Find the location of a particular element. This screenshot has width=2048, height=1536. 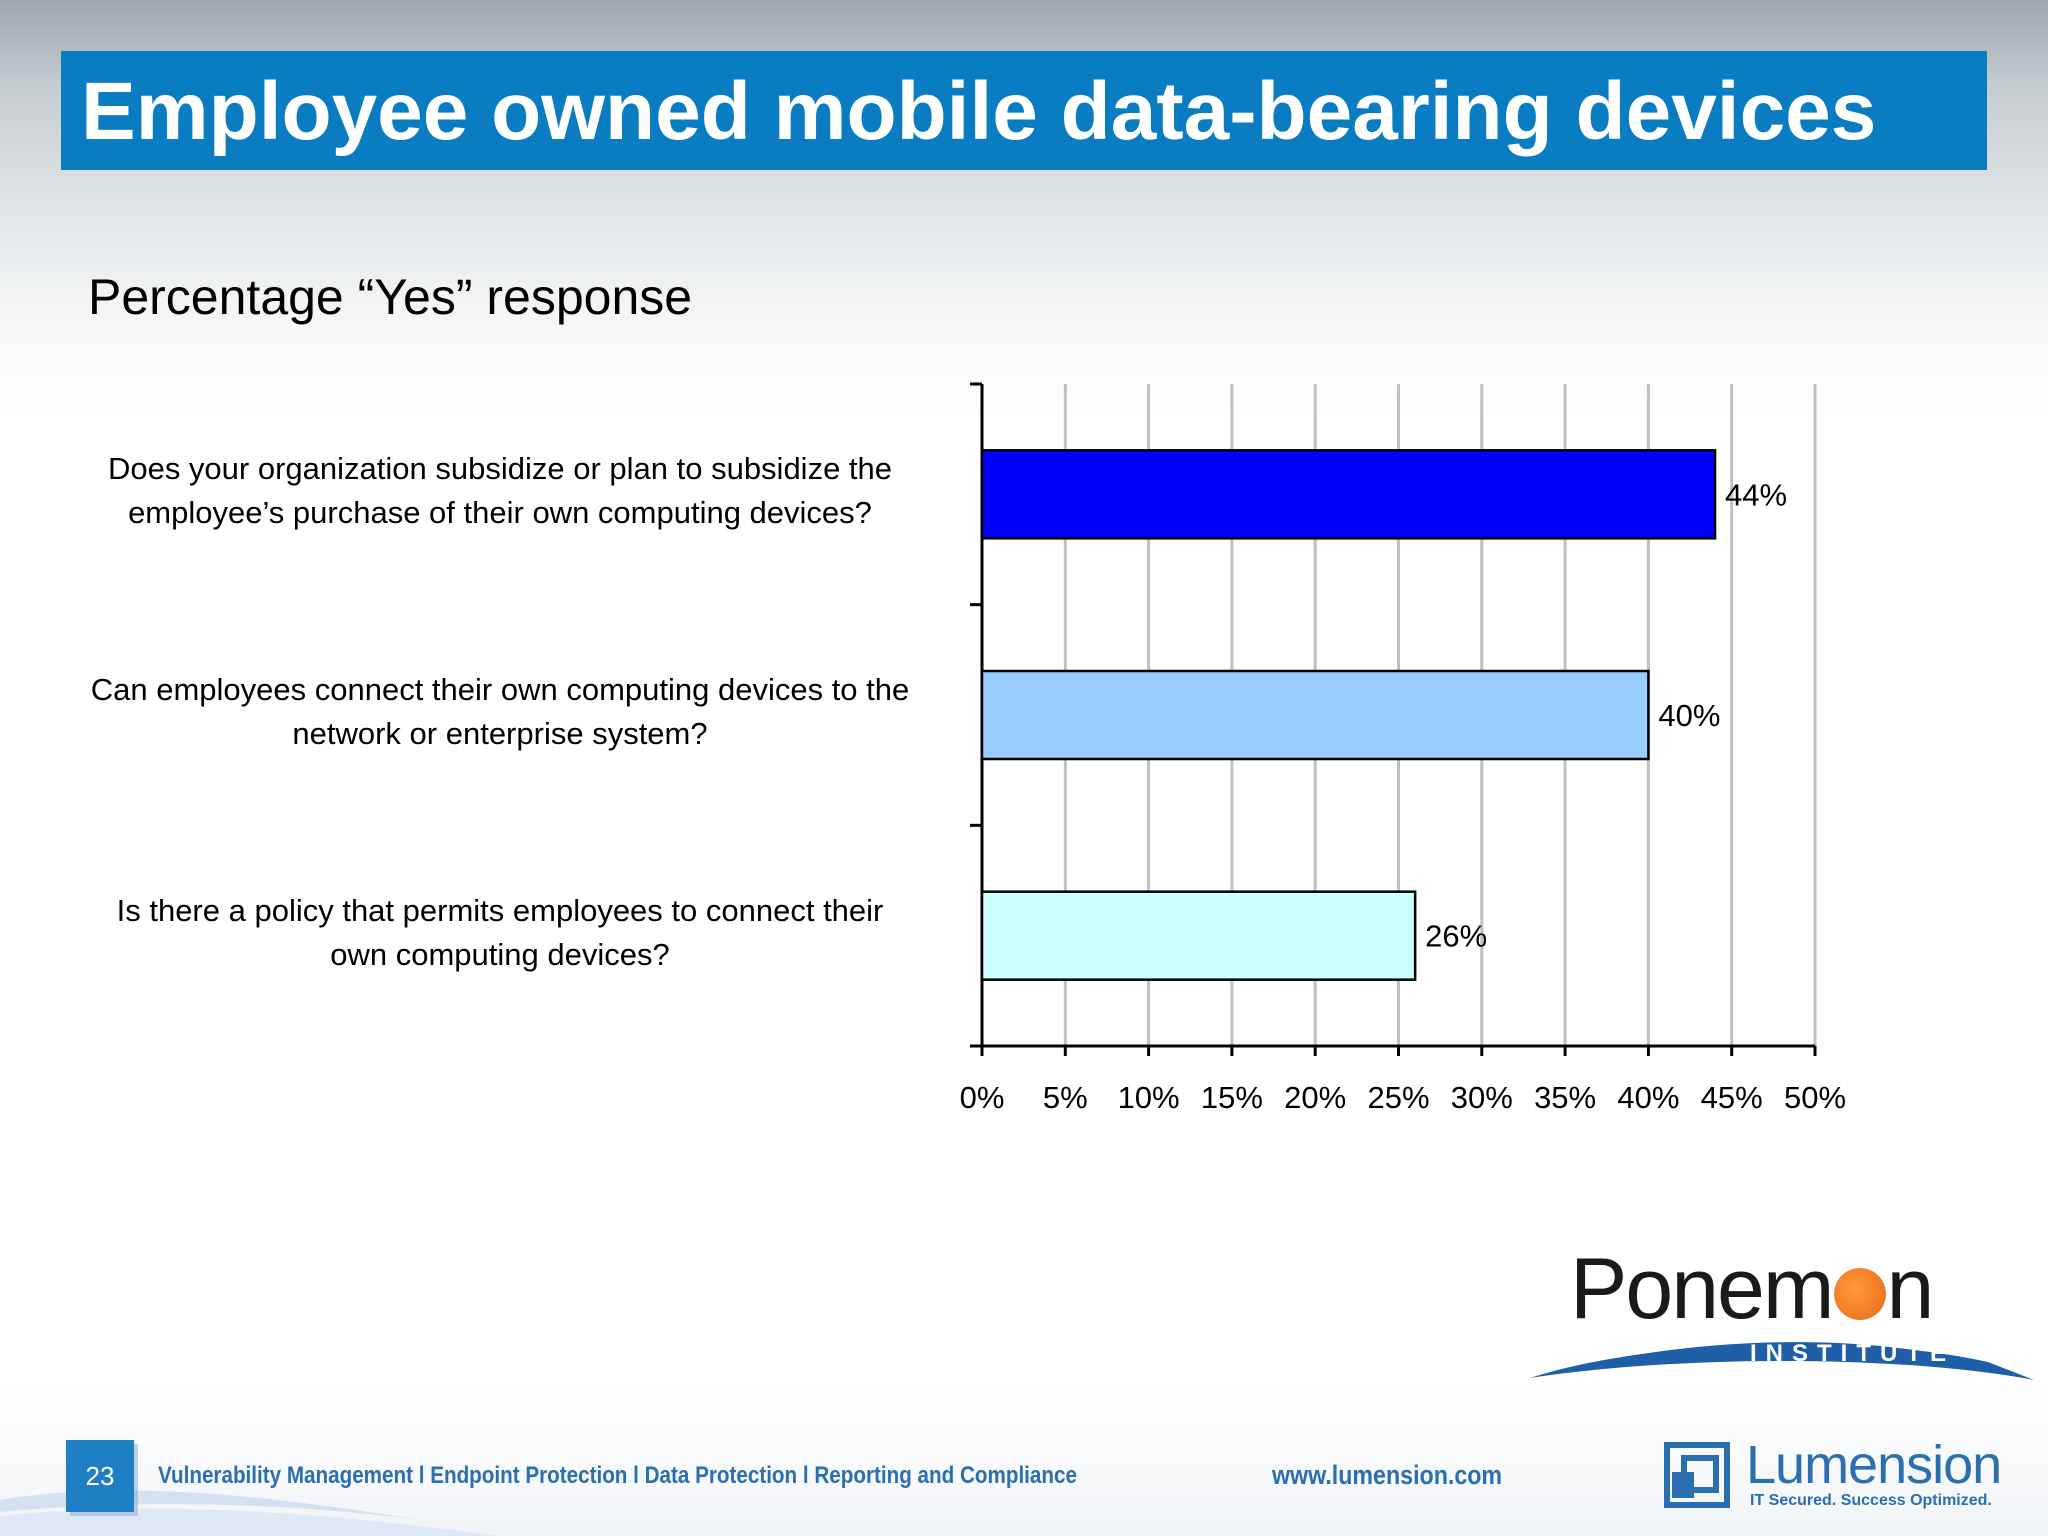

x-tick-label: 5% is located at coordinates (1065, 1097).